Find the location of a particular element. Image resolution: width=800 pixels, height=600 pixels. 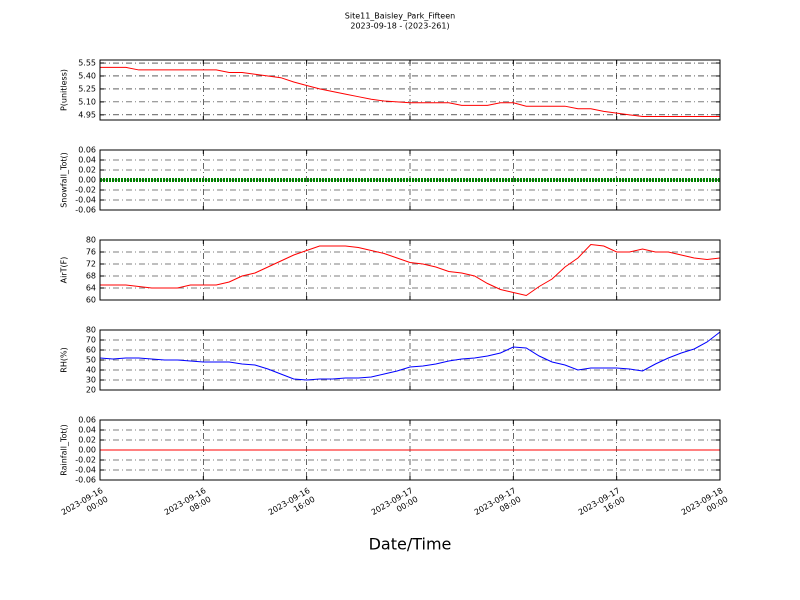

y-tick-label: 20 is located at coordinates (91, 390).